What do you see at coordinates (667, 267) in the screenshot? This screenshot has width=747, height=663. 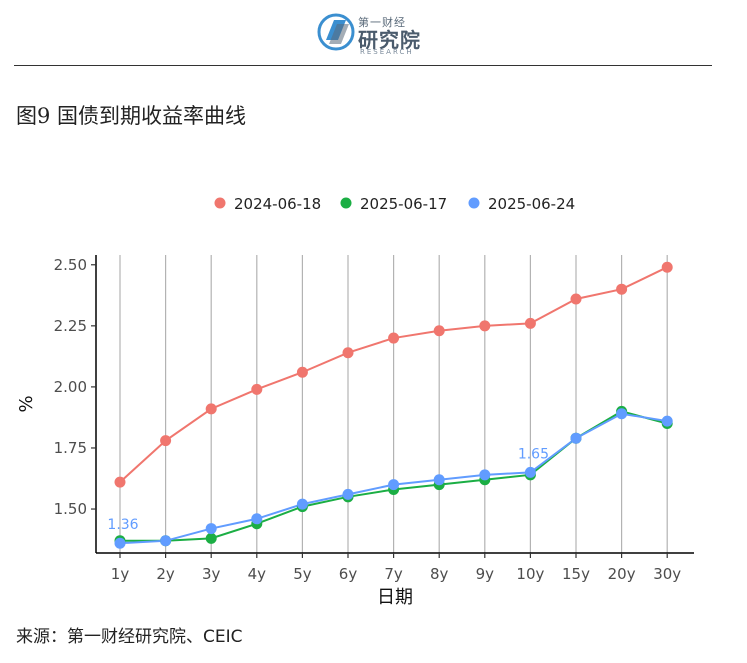 I see `point-2024-06-18-30y` at bounding box center [667, 267].